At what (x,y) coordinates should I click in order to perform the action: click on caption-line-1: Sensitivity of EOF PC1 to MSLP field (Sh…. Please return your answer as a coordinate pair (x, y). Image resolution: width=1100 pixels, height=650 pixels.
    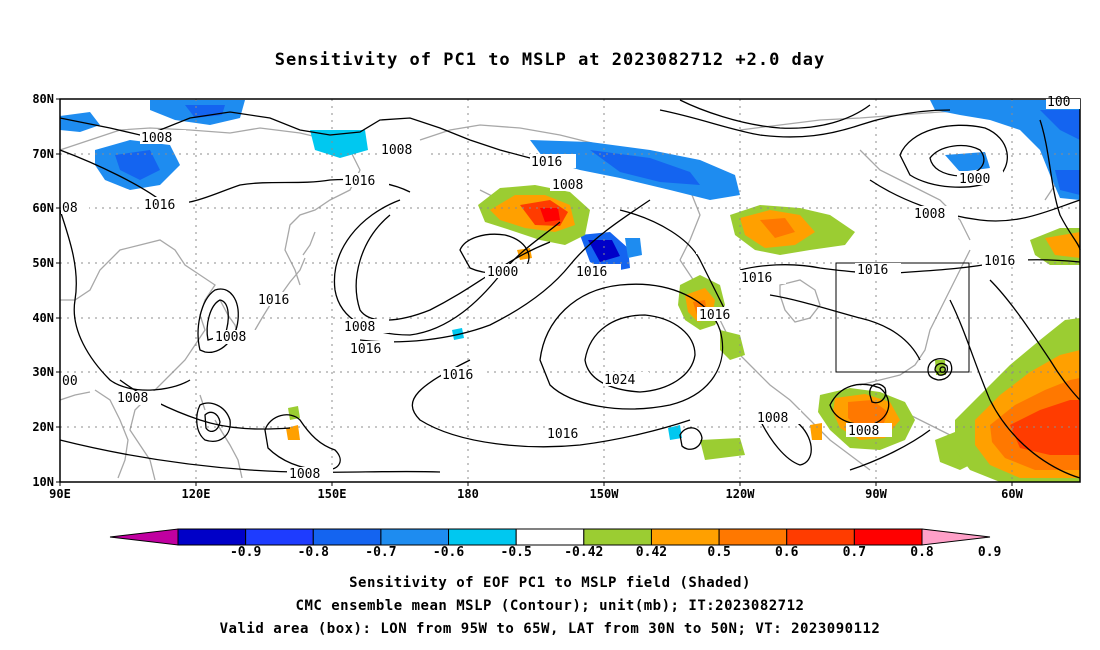
    Looking at the image, I should click on (550, 583).